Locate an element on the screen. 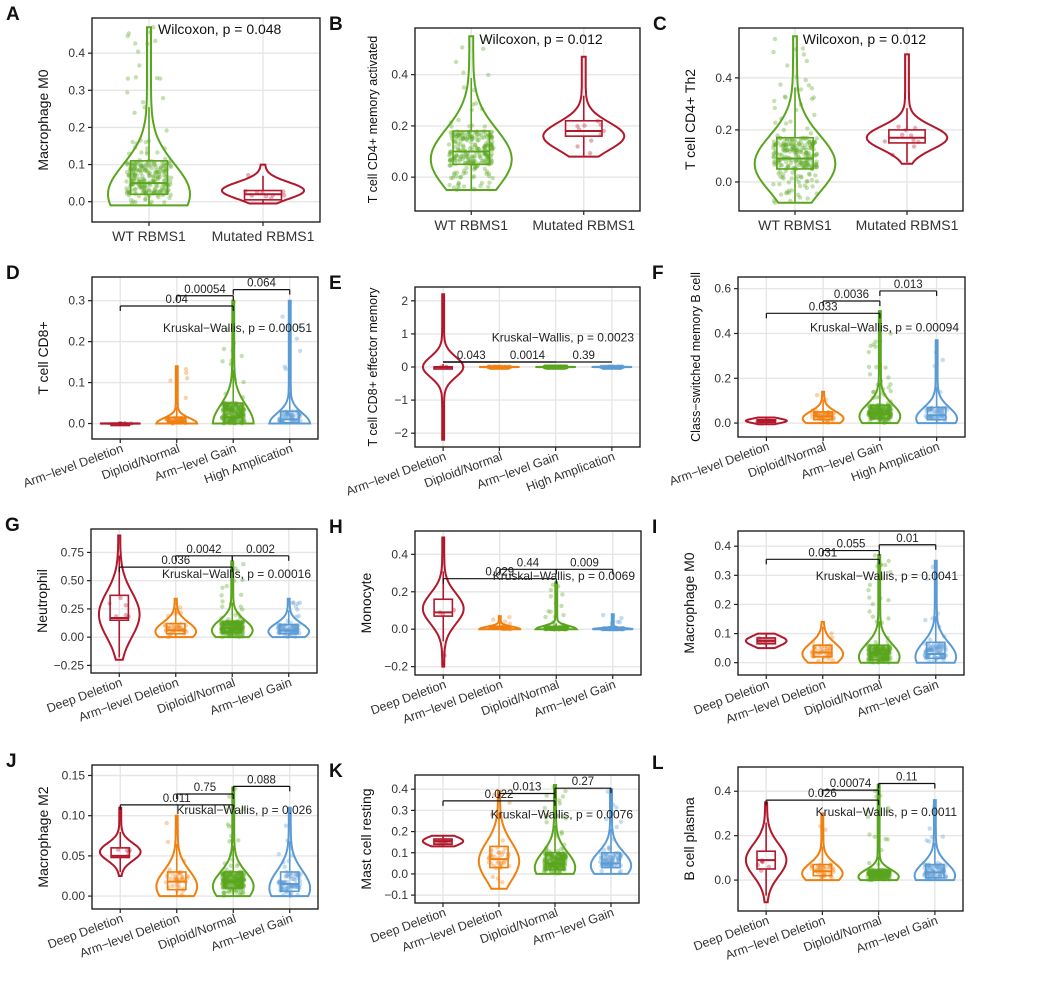 This screenshot has height=991, width=1052. x-tick-label: WT RBMS1 is located at coordinates (149, 236).